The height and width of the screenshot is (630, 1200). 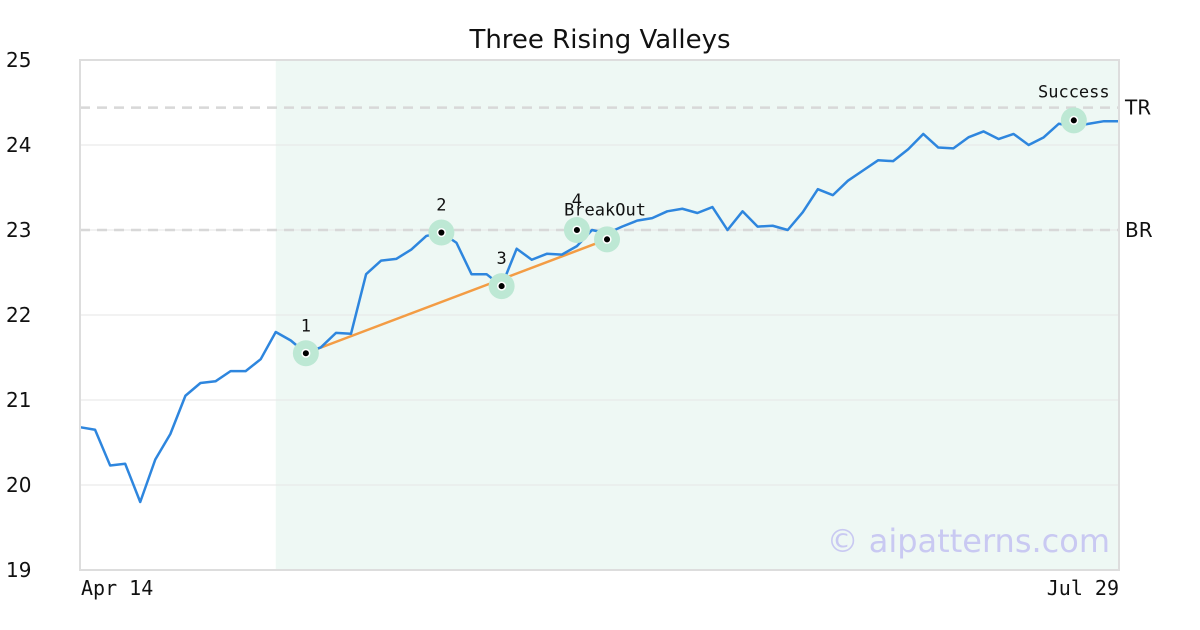 What do you see at coordinates (599, 40) in the screenshot?
I see `chart-title: Three Rising Valleys` at bounding box center [599, 40].